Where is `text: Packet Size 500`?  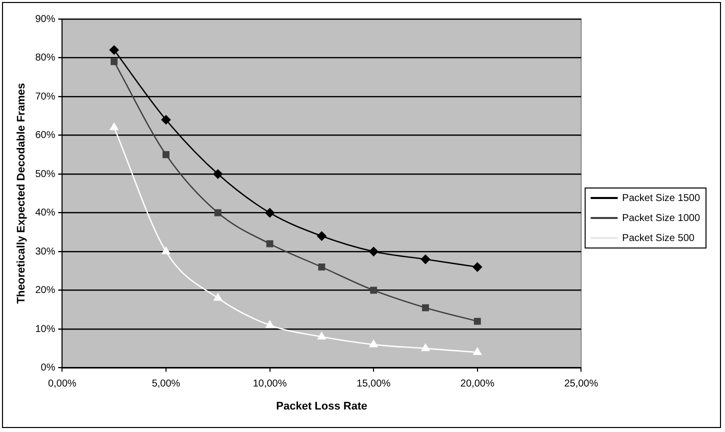 text: Packet Size 500 is located at coordinates (658, 238).